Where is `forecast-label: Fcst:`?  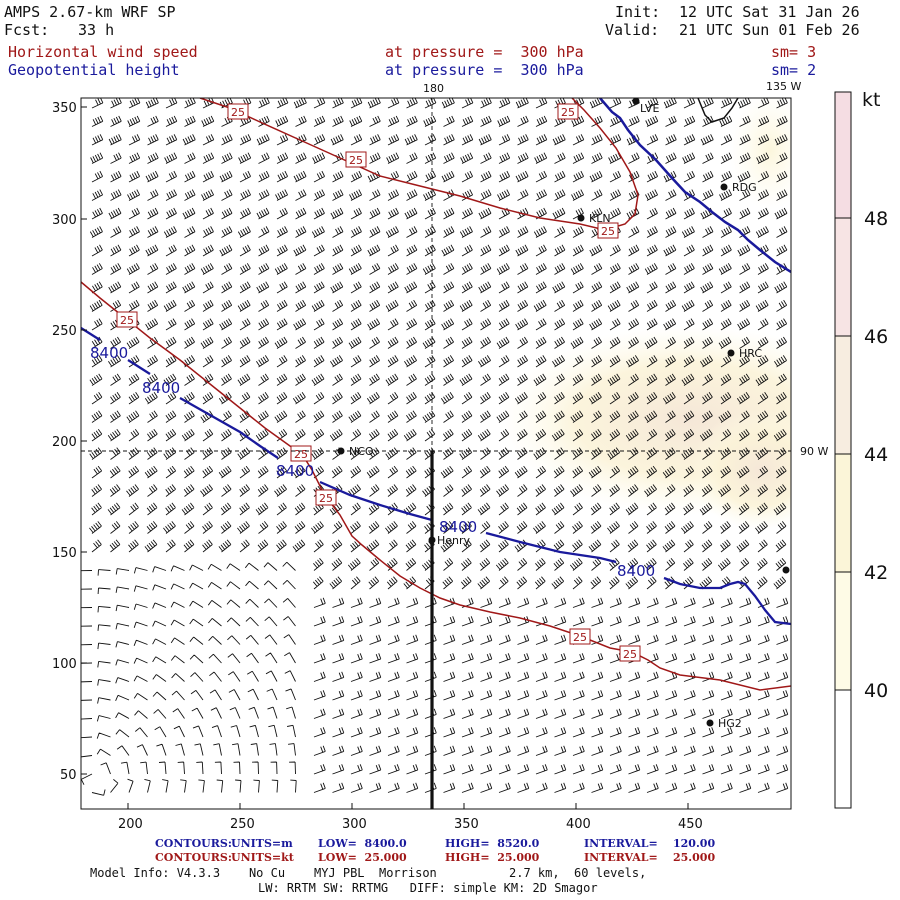 forecast-label: Fcst: is located at coordinates (27, 30).